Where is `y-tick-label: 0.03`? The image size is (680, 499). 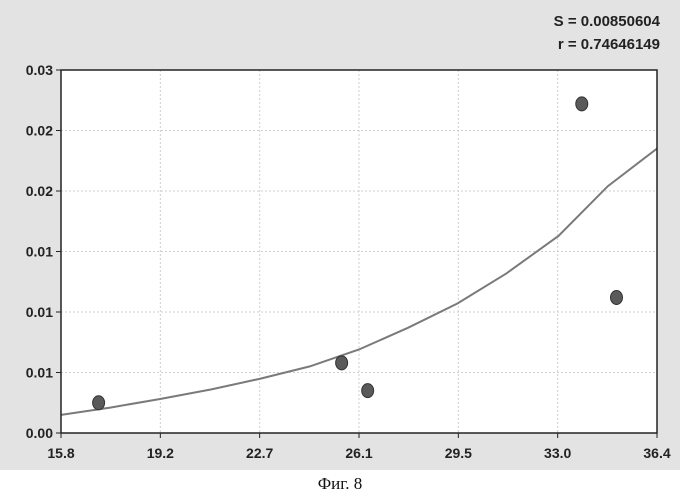
y-tick-label: 0.03 is located at coordinates (39, 70).